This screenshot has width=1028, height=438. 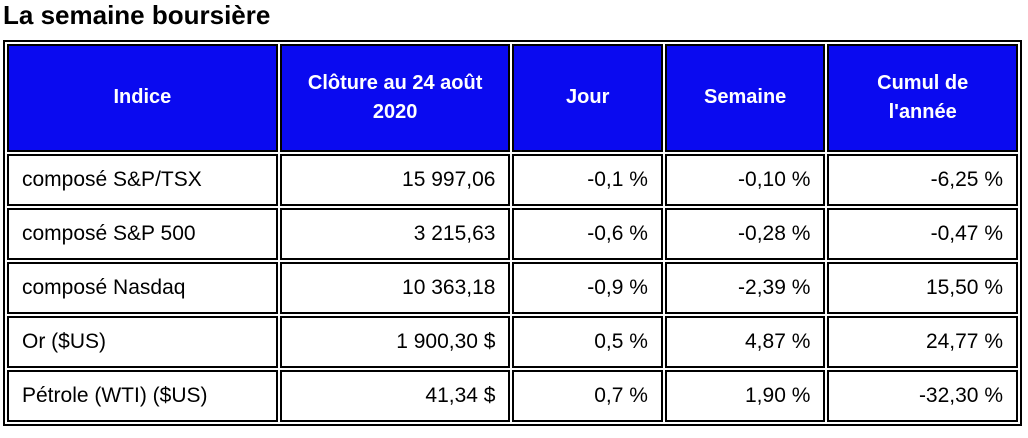 I want to click on cell-jour: 0,7 %, so click(x=587, y=395).